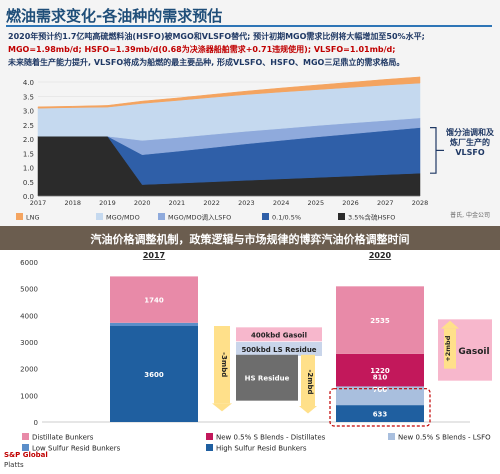 This screenshot has height=474, width=500. What do you see at coordinates (29, 316) in the screenshot?
I see `y-tick-label: 4000` at bounding box center [29, 316].